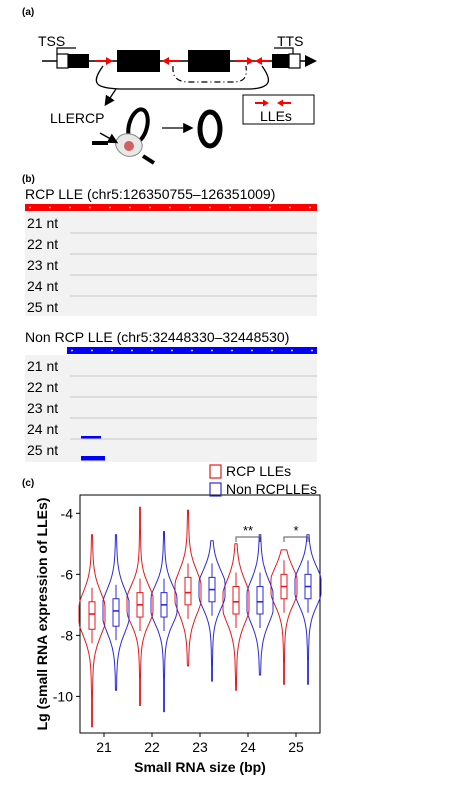 The image size is (471, 791). Describe the element at coordinates (276, 116) in the screenshot. I see `lle-legend-label: LLEs` at that location.